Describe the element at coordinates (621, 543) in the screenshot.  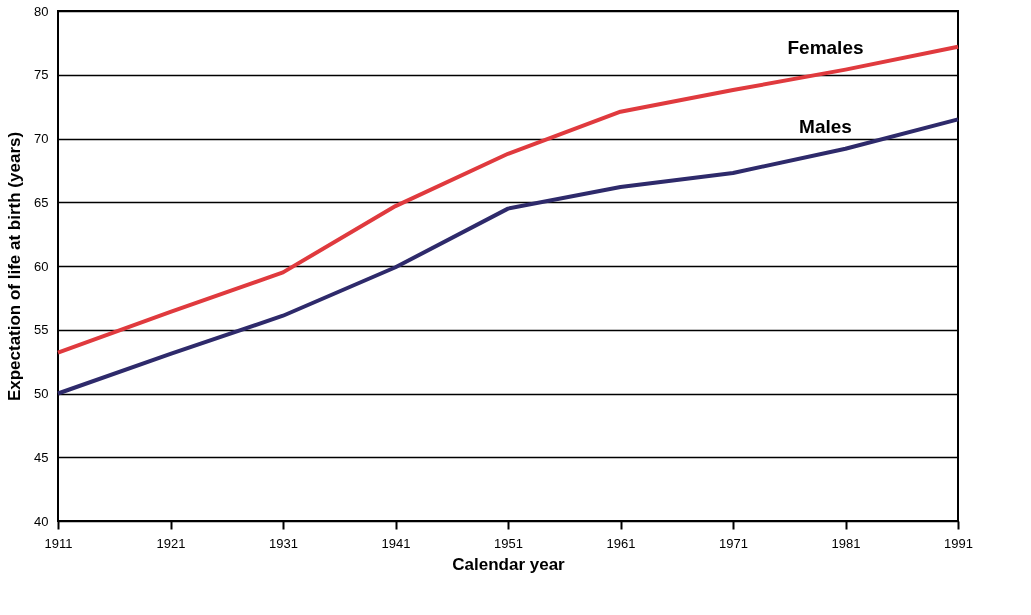
I see `x-tick-label: 1961` at that location.